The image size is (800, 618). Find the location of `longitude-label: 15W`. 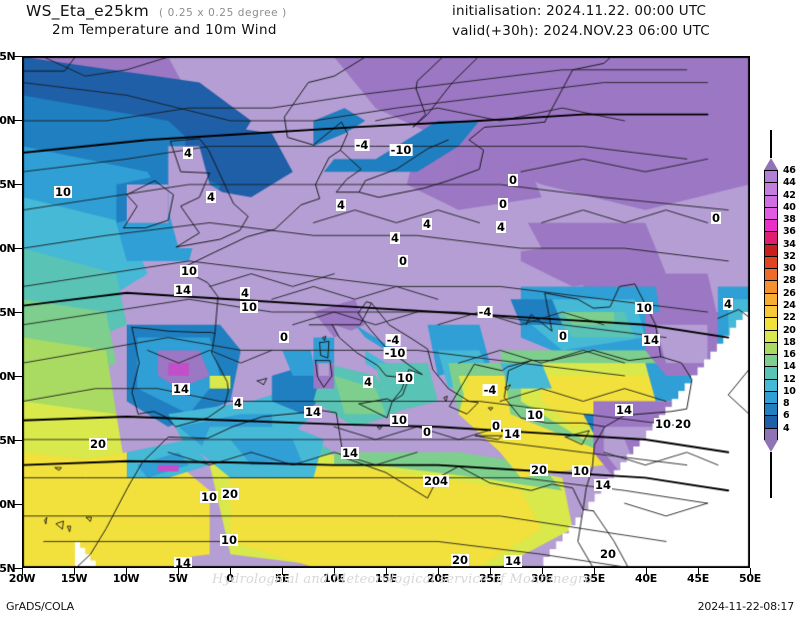

longitude-label: 15W is located at coordinates (74, 578).